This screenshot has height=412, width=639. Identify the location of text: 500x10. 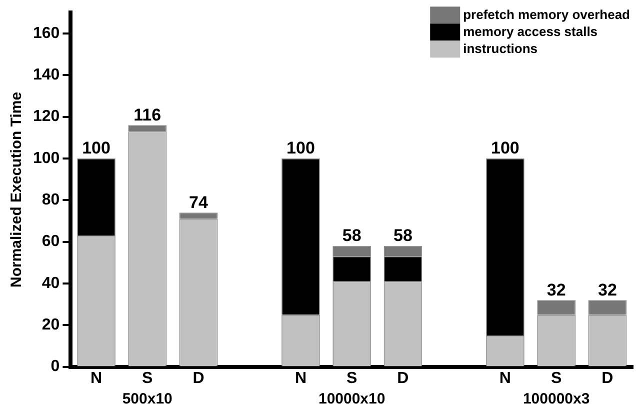
(147, 399).